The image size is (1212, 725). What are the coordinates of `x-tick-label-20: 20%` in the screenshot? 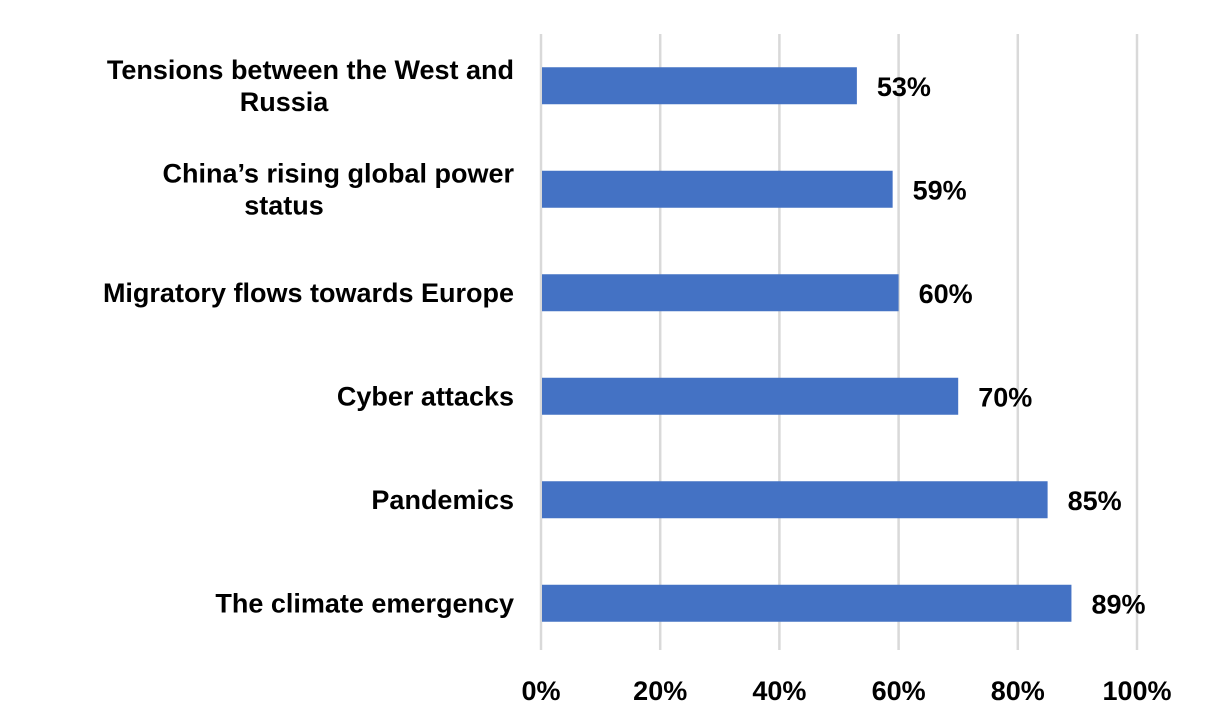 It's located at (660, 691).